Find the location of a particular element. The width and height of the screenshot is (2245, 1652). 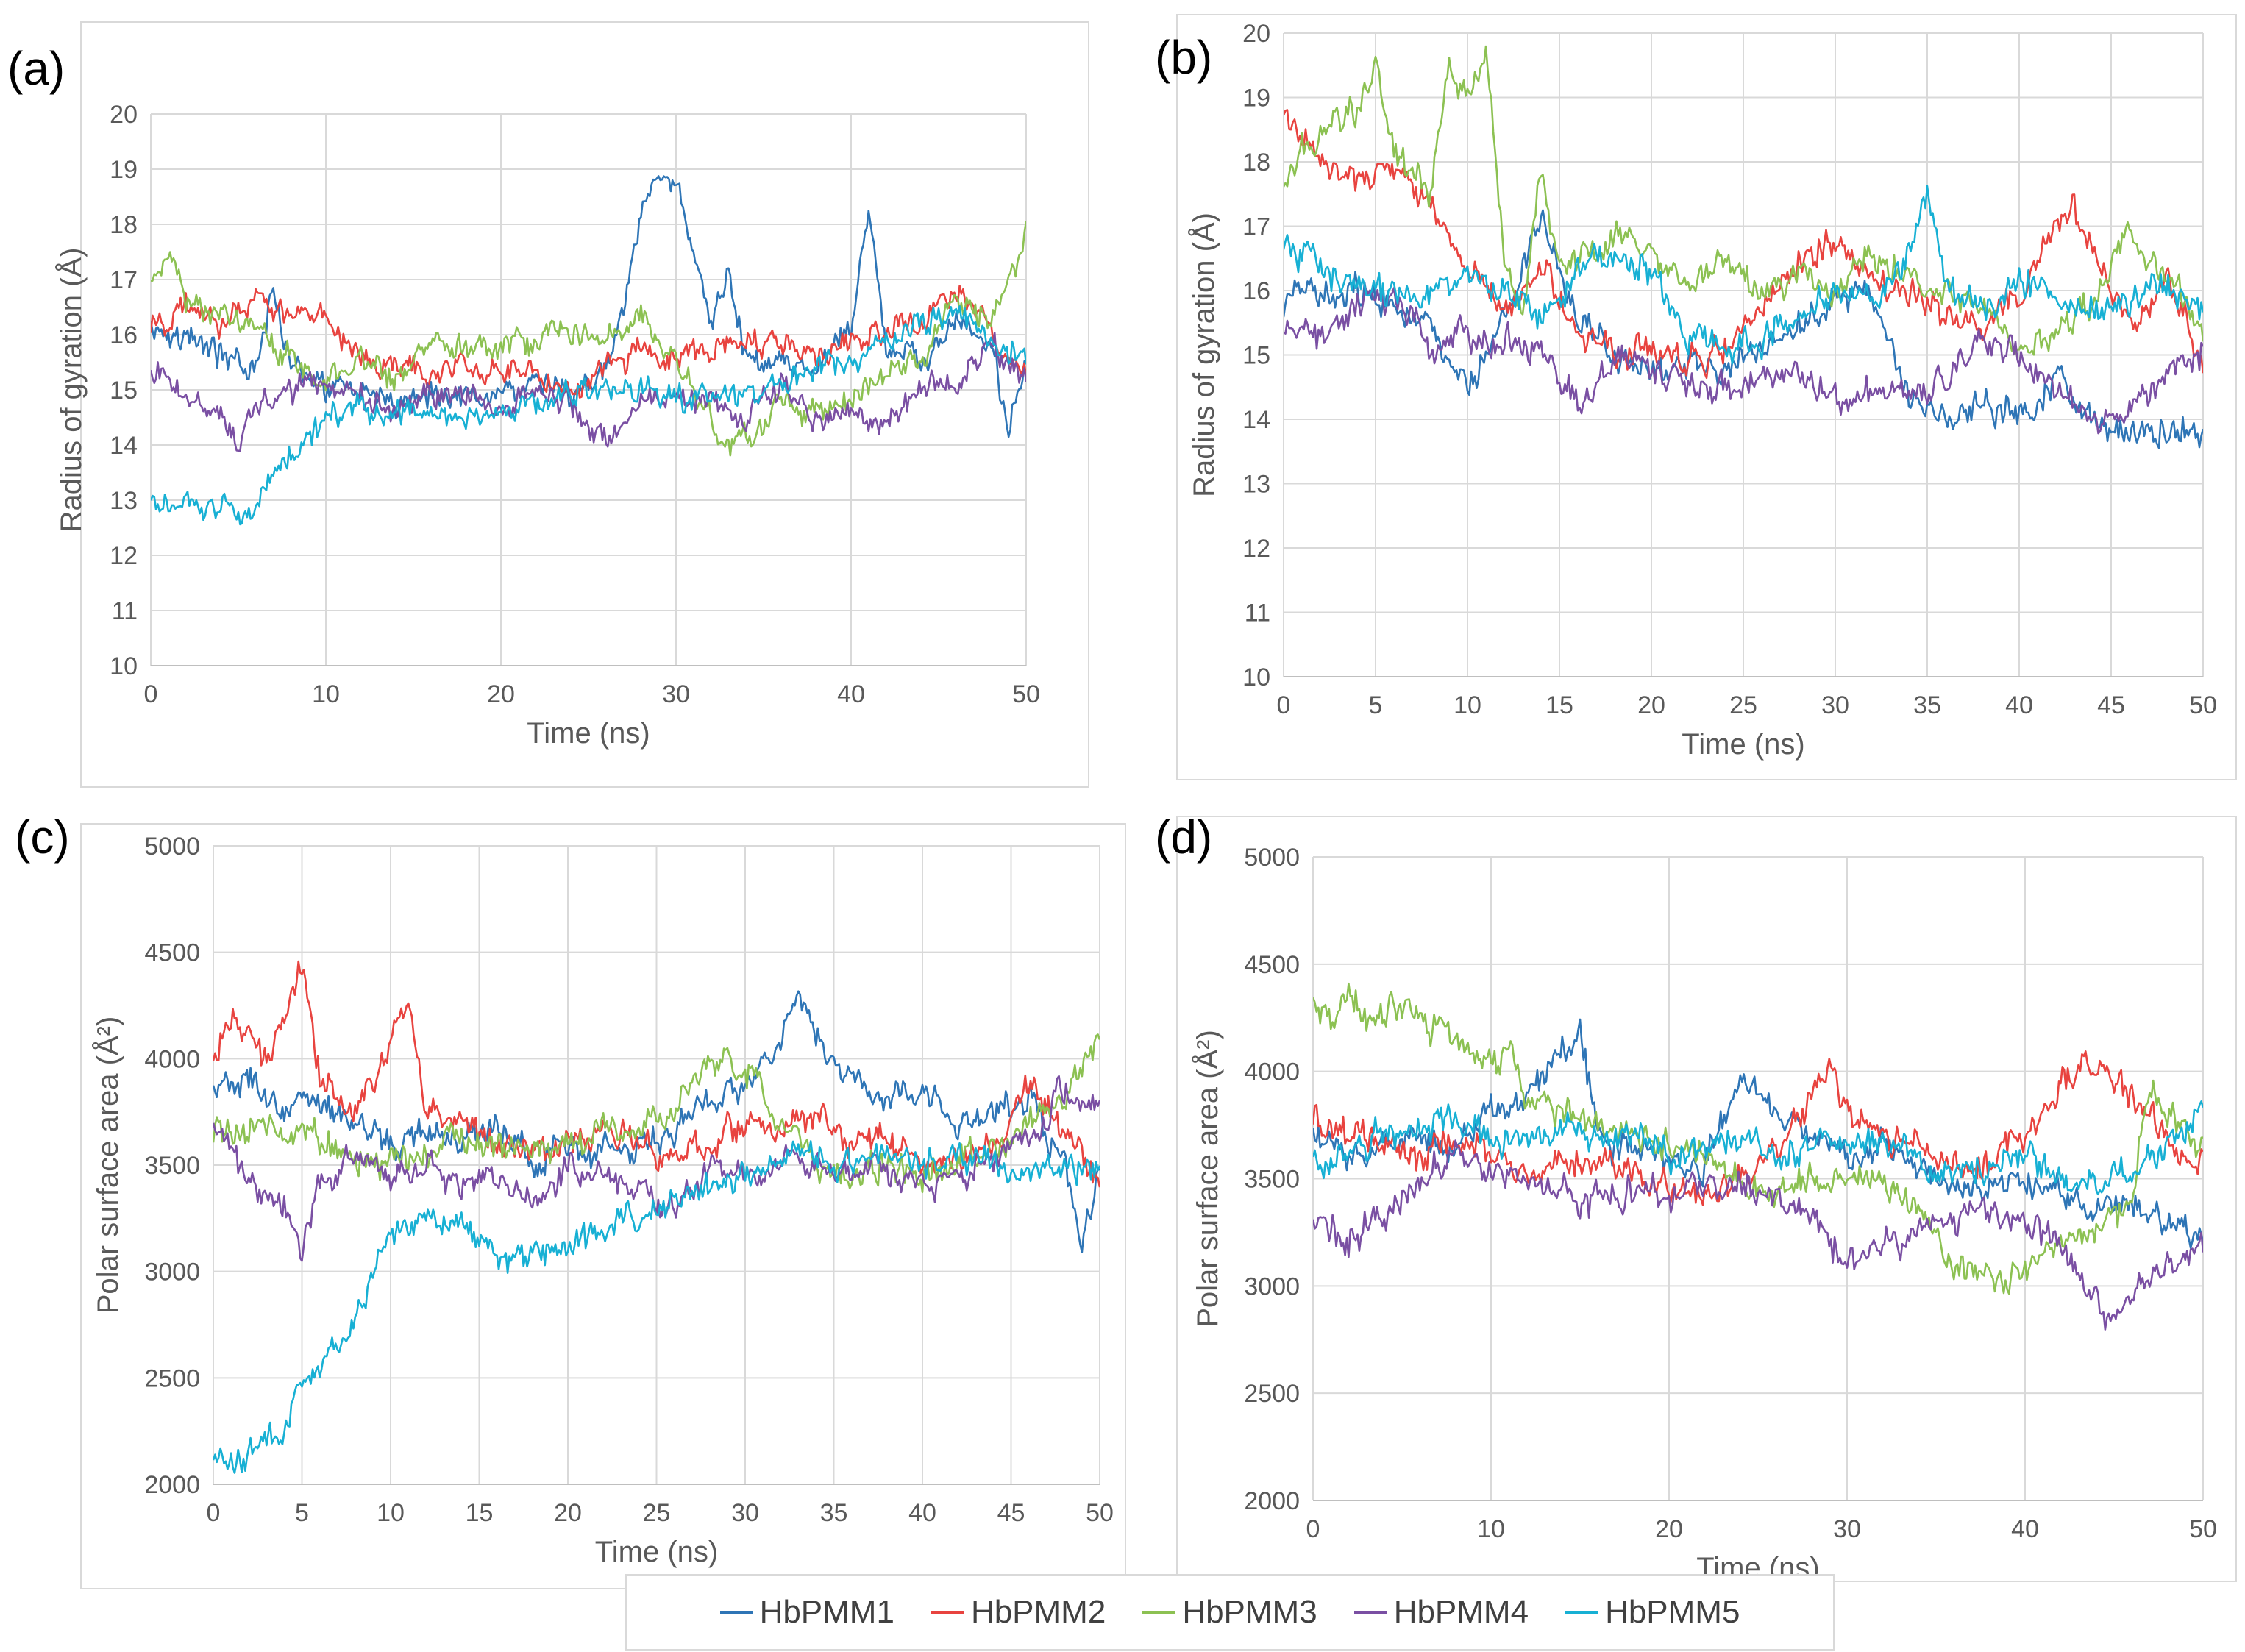

panel-d-xtick-label: 0 is located at coordinates (1313, 1529).